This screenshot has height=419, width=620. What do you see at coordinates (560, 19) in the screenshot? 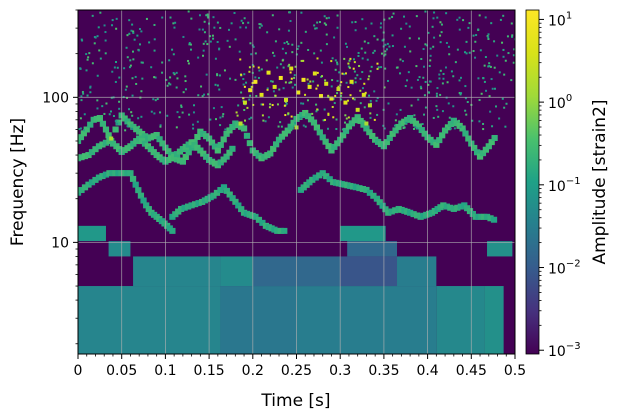
I see `colorbar-tick-label: 101` at bounding box center [560, 19].